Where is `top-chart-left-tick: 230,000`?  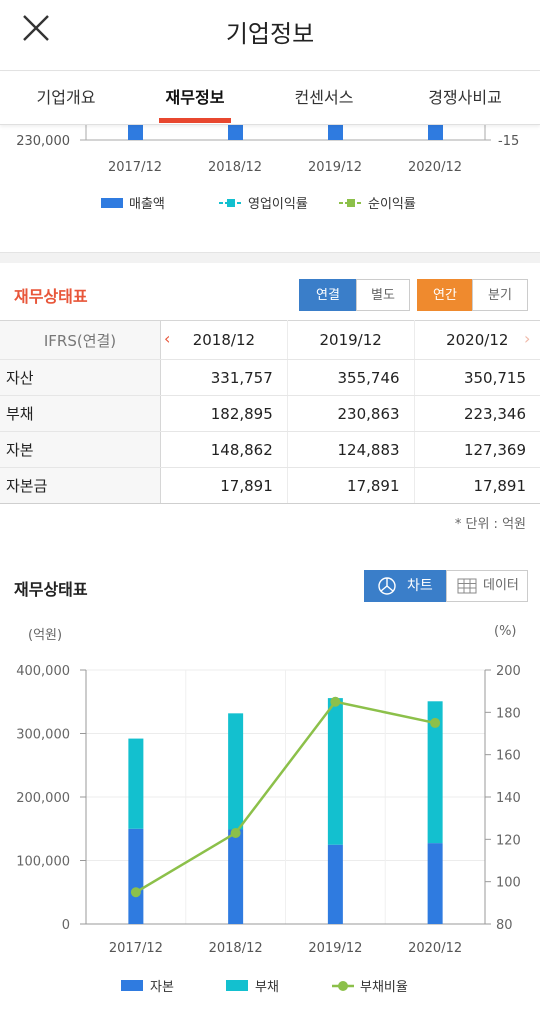
top-chart-left-tick: 230,000 is located at coordinates (43, 141).